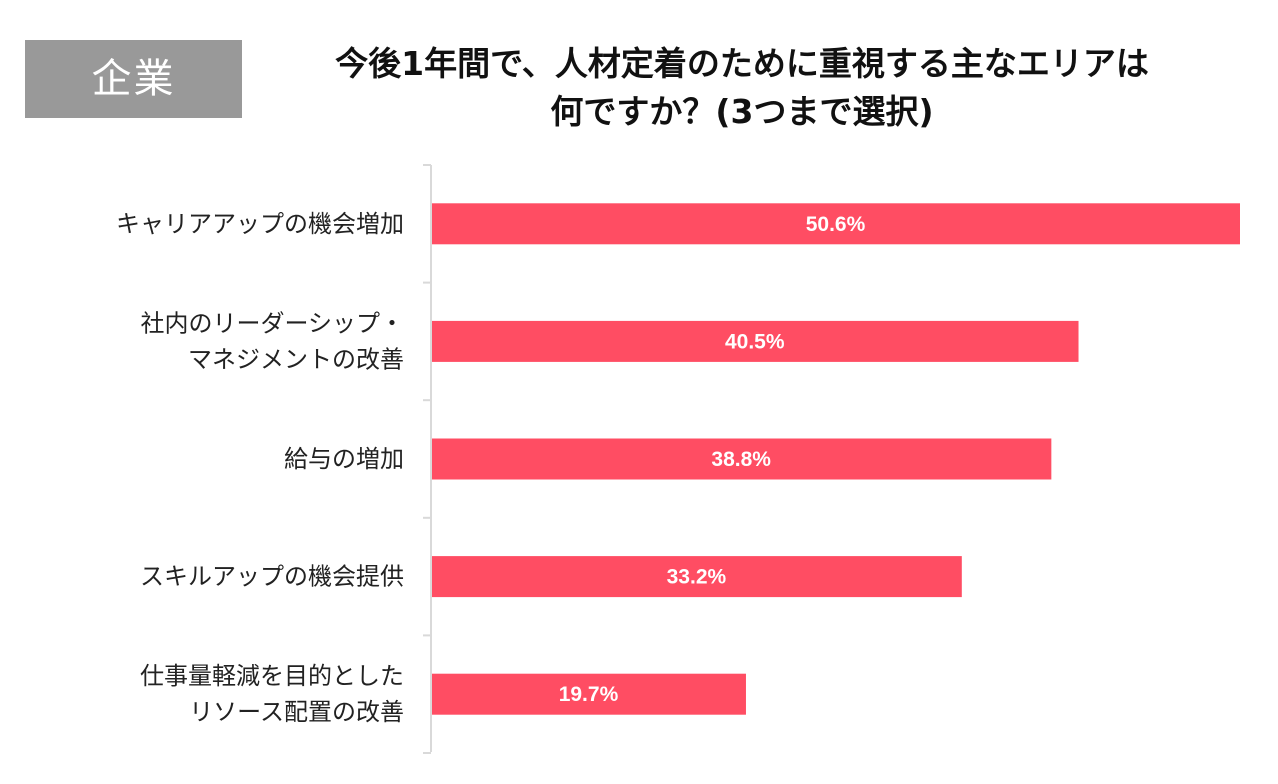 The height and width of the screenshot is (784, 1278). Describe the element at coordinates (742, 111) in the screenshot. I see `chart-title-line-2: 何ですか？(3つまで選択)` at that location.